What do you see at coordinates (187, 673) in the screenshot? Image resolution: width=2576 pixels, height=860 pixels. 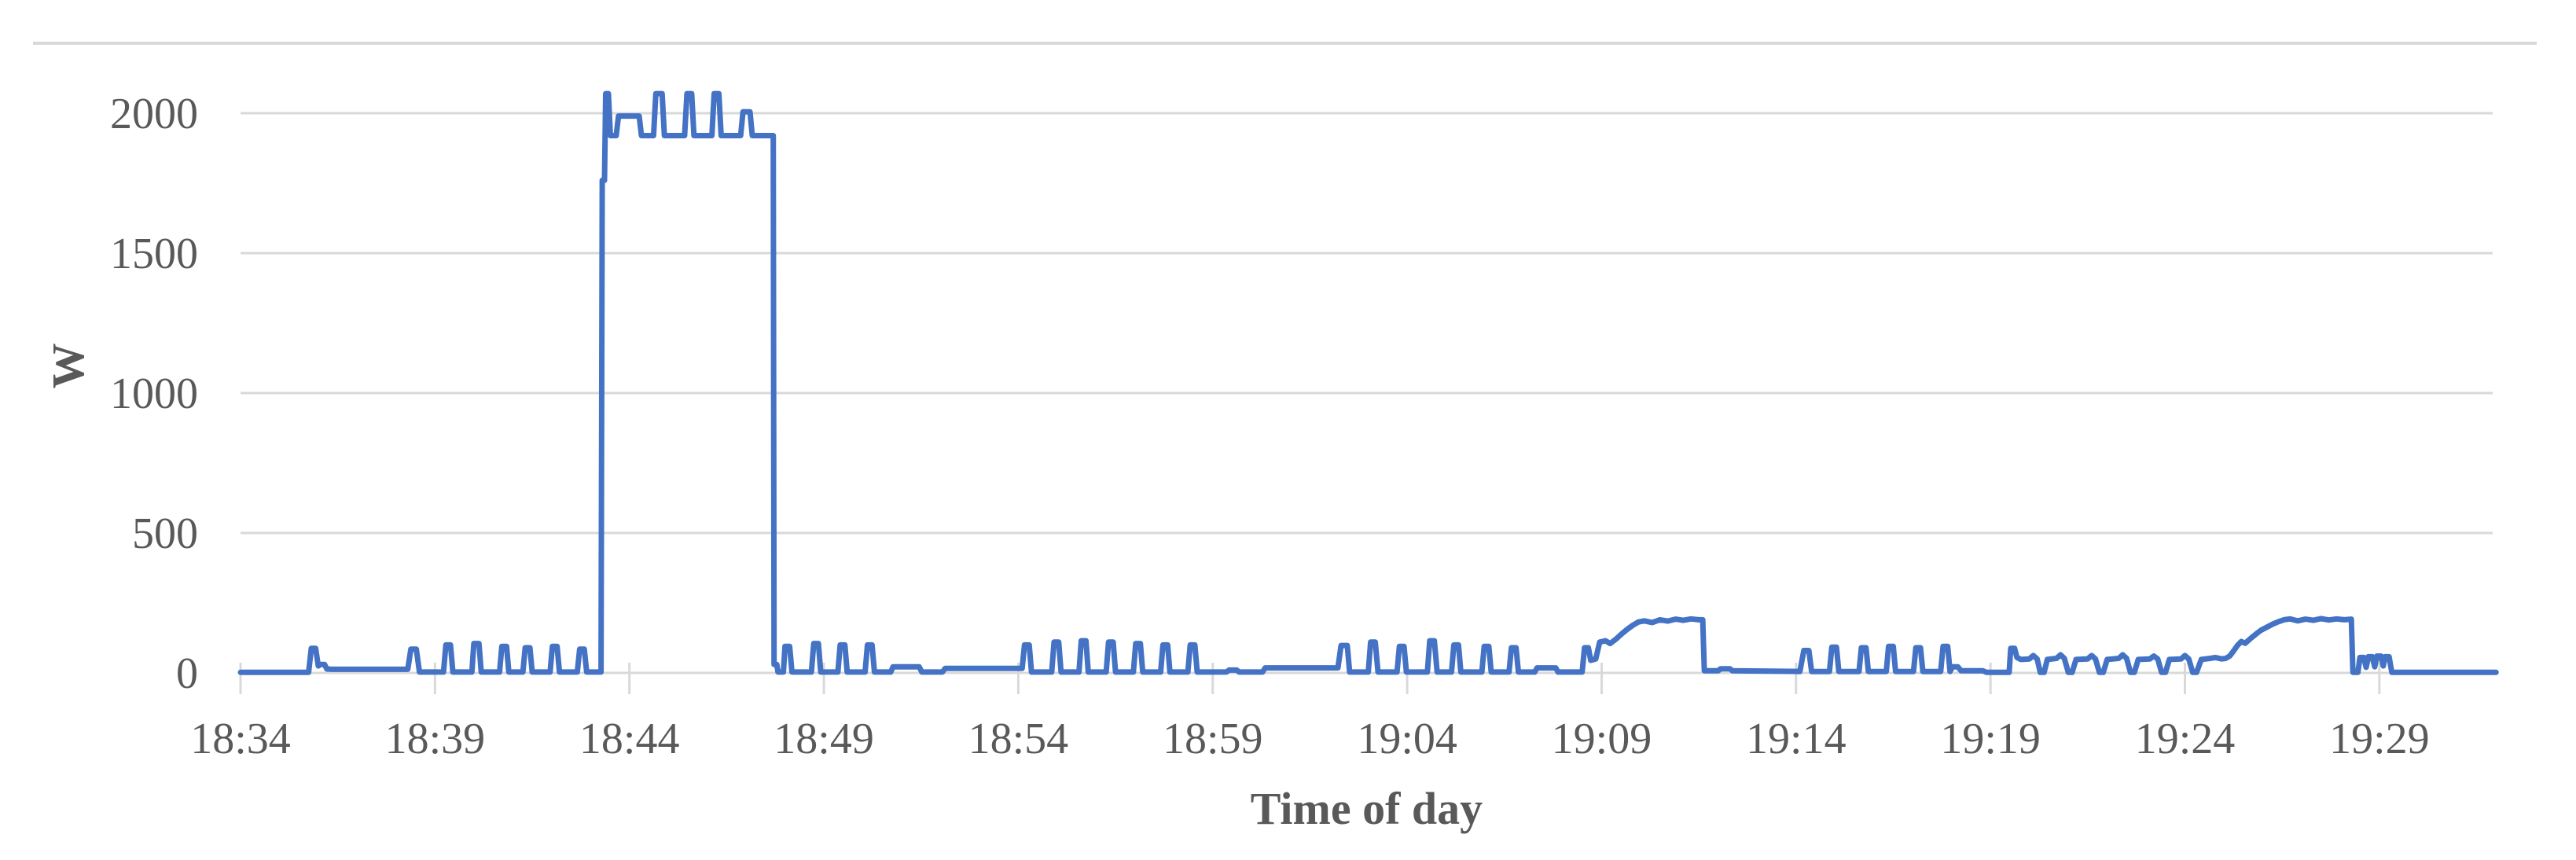 I see `y-tick-label: 0` at bounding box center [187, 673].